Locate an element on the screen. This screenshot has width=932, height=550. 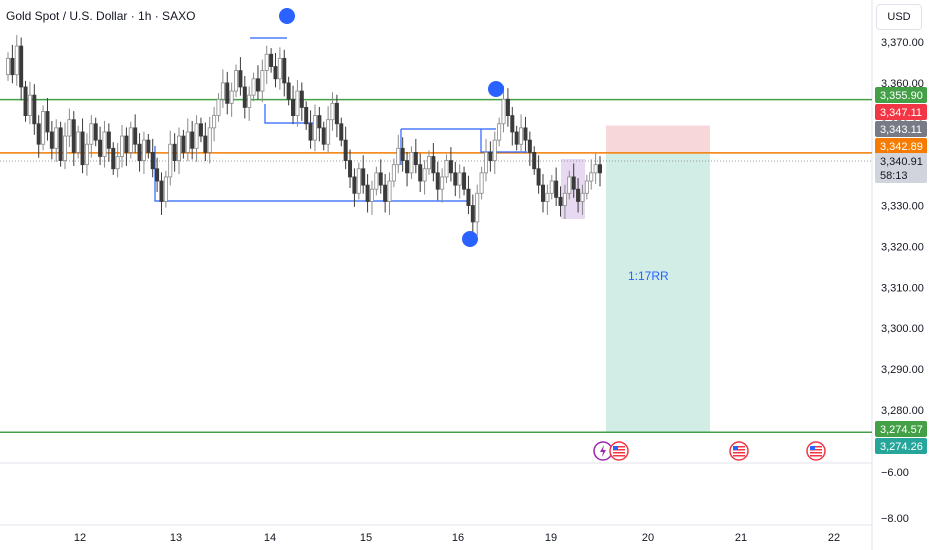
x-tick-label: 15 is located at coordinates (366, 538).